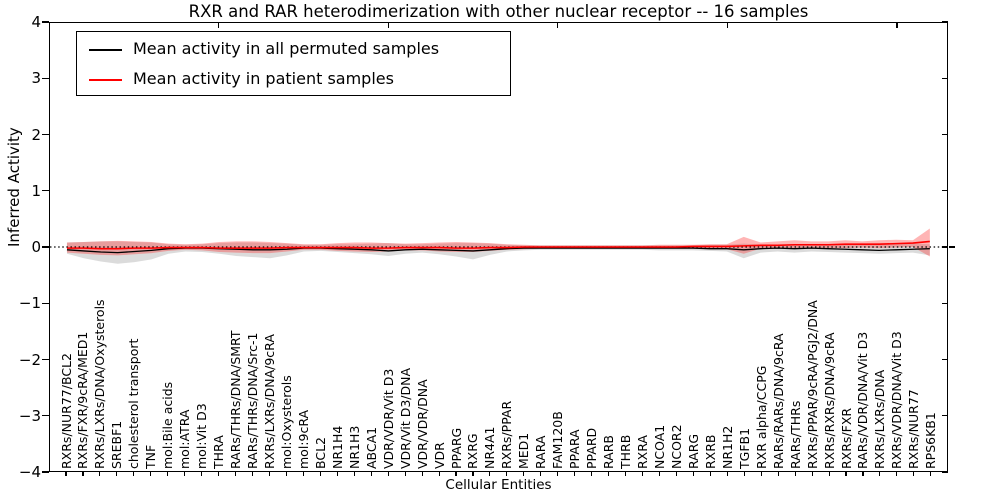 This screenshot has width=1000, height=500. What do you see at coordinates (795, 434) in the screenshot?
I see `category-label: RARs/THRs` at bounding box center [795, 434].